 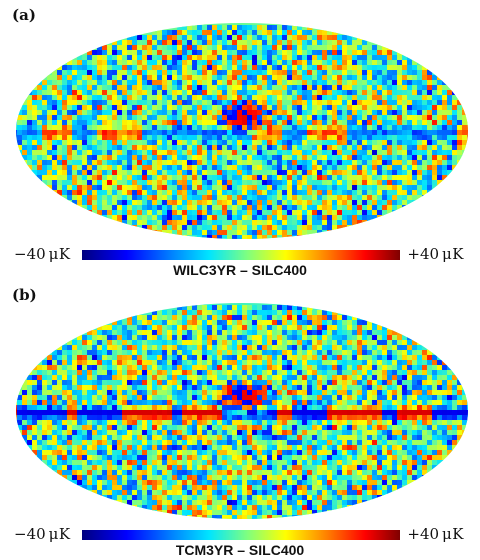 I want to click on color-scale-a: −40 μK +40 μK, so click(x=240, y=254).